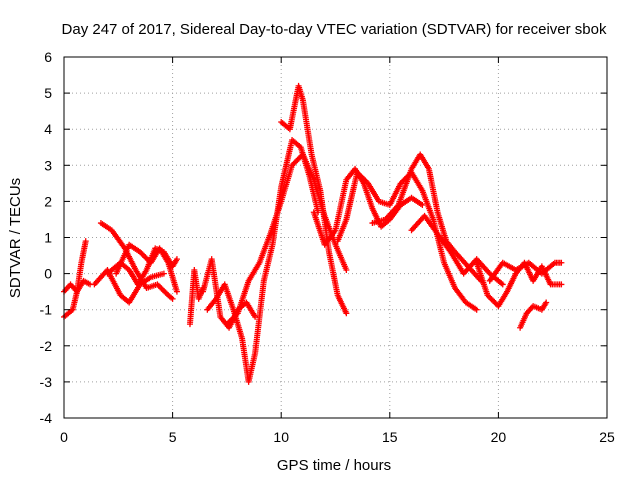  I want to click on y-tick-label: -1, so click(46, 310).